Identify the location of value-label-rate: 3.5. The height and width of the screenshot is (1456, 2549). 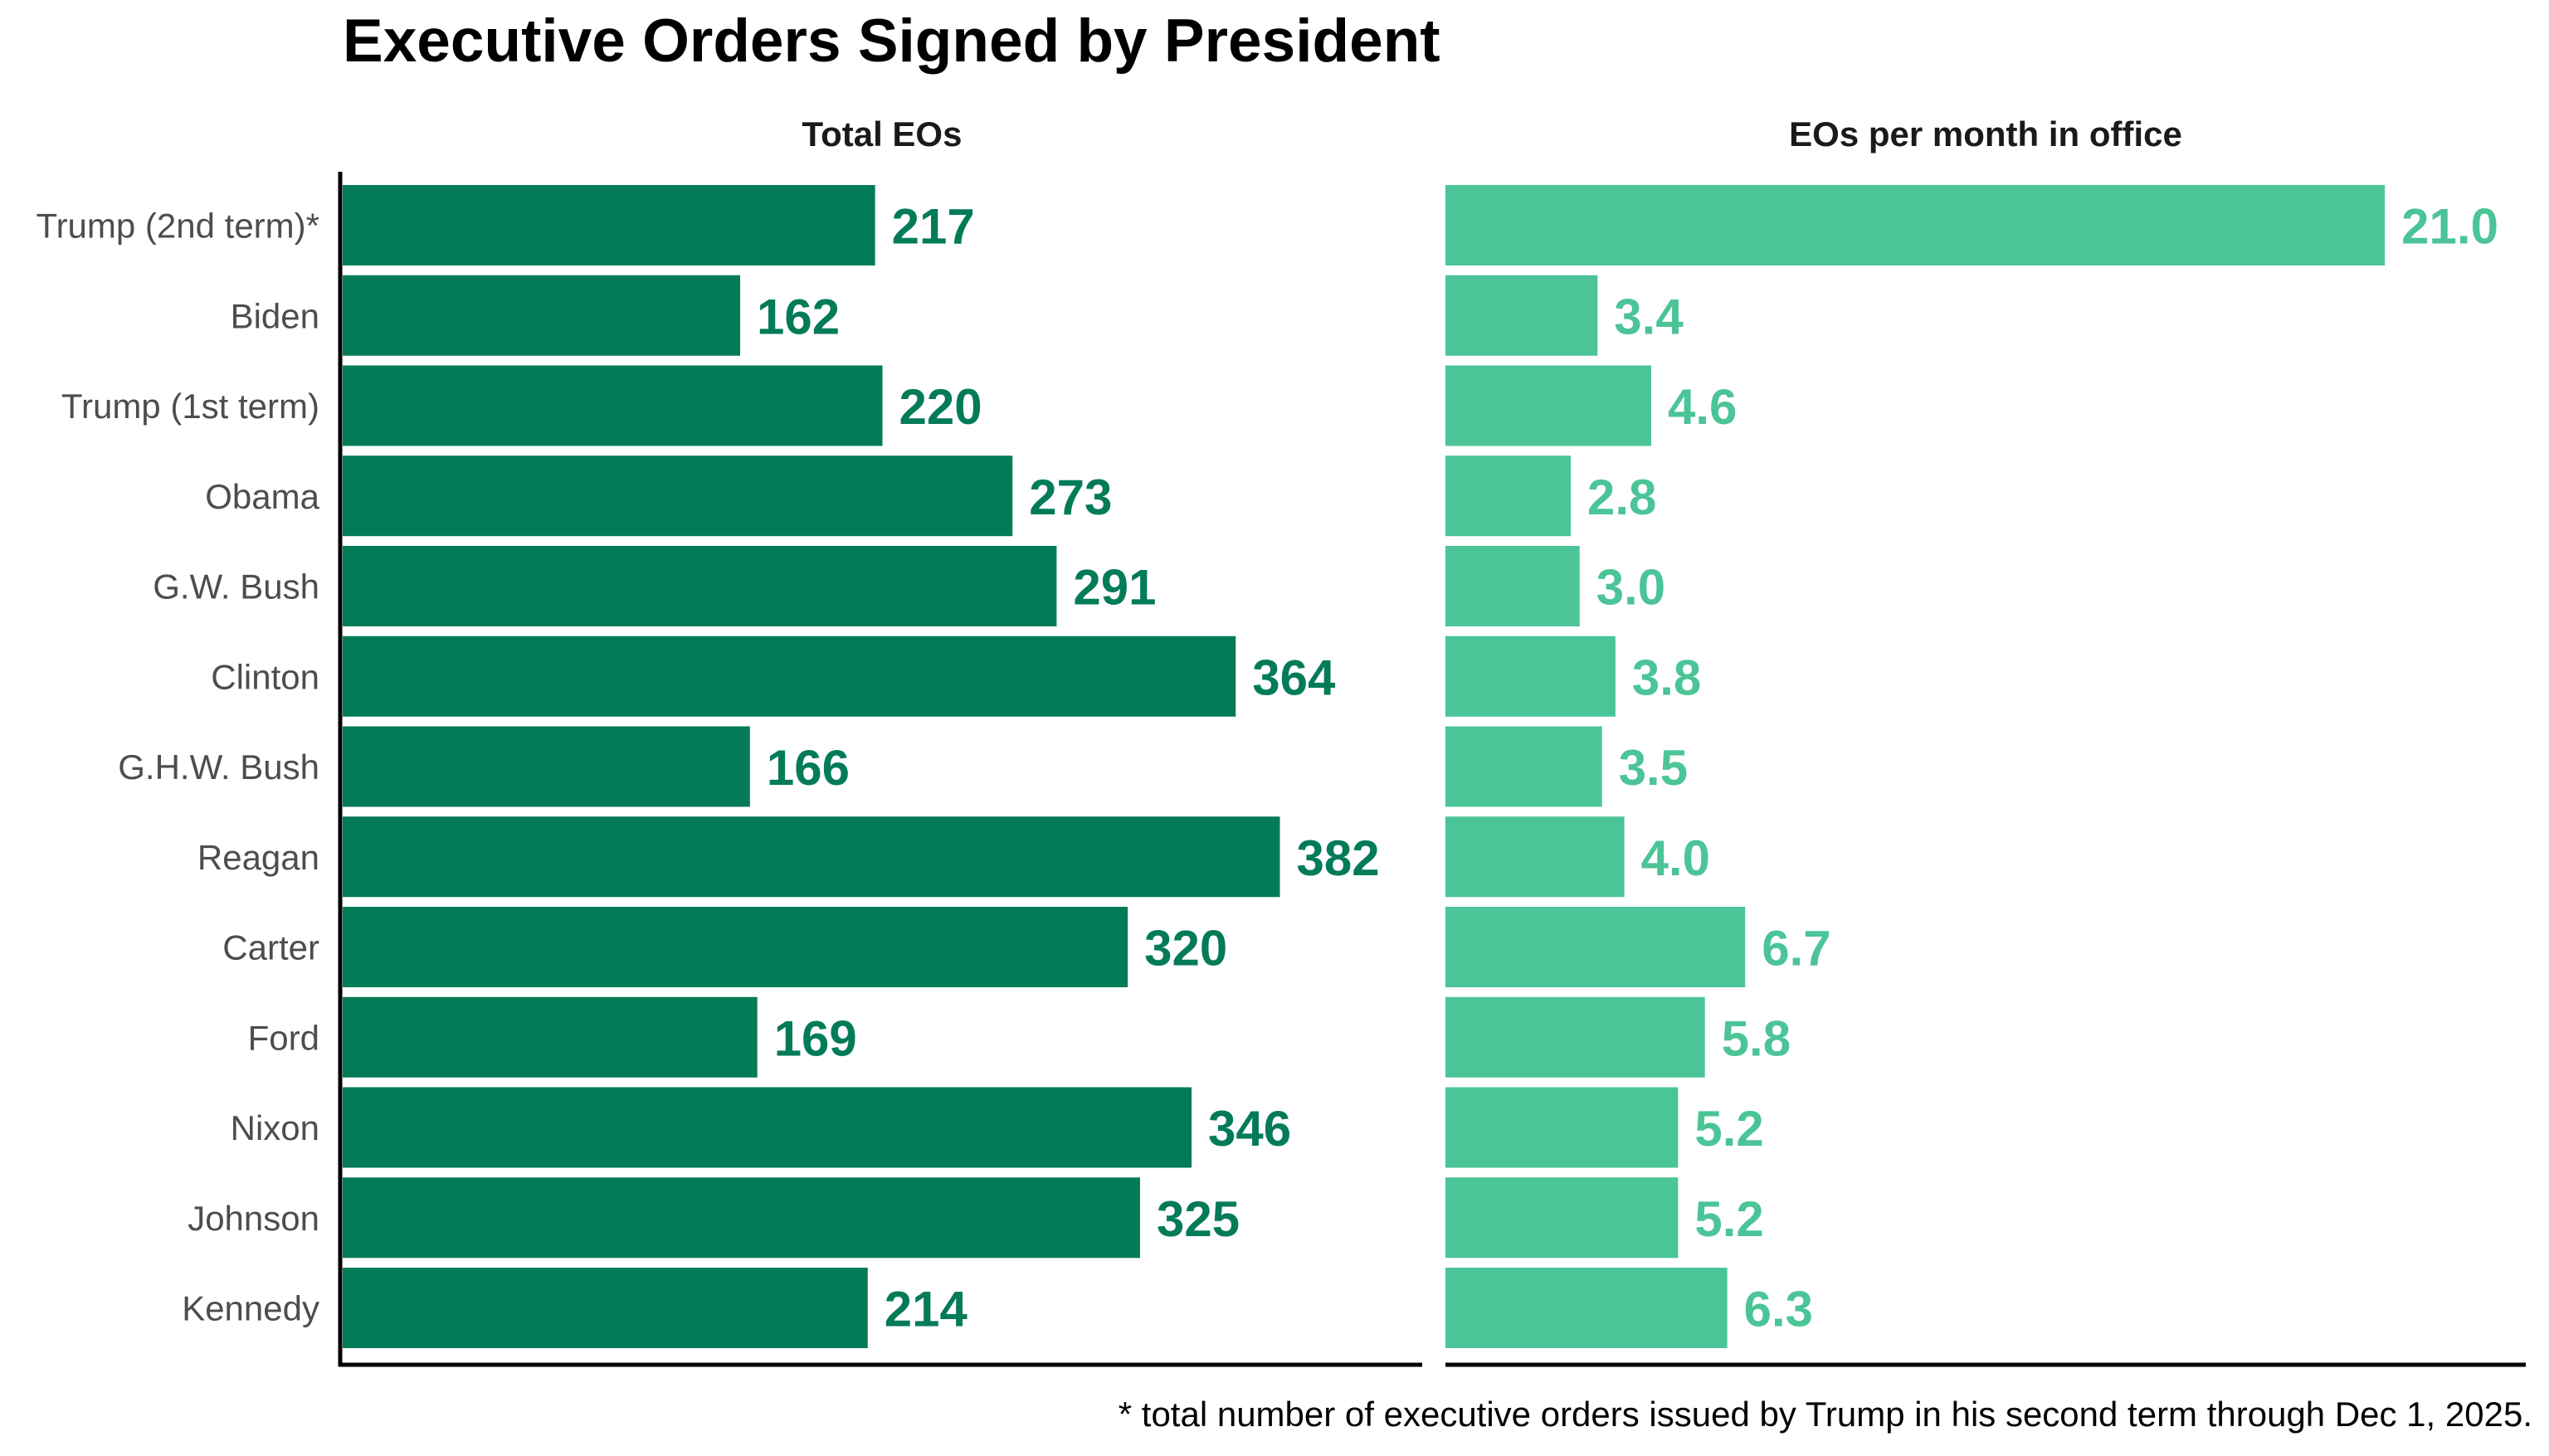
(1653, 768).